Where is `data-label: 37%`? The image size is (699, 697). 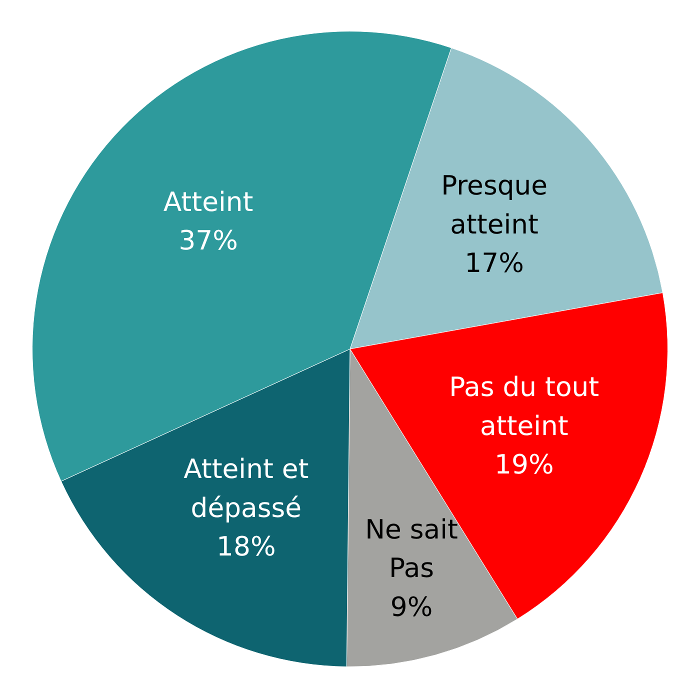
data-label: 37% is located at coordinates (208, 241).